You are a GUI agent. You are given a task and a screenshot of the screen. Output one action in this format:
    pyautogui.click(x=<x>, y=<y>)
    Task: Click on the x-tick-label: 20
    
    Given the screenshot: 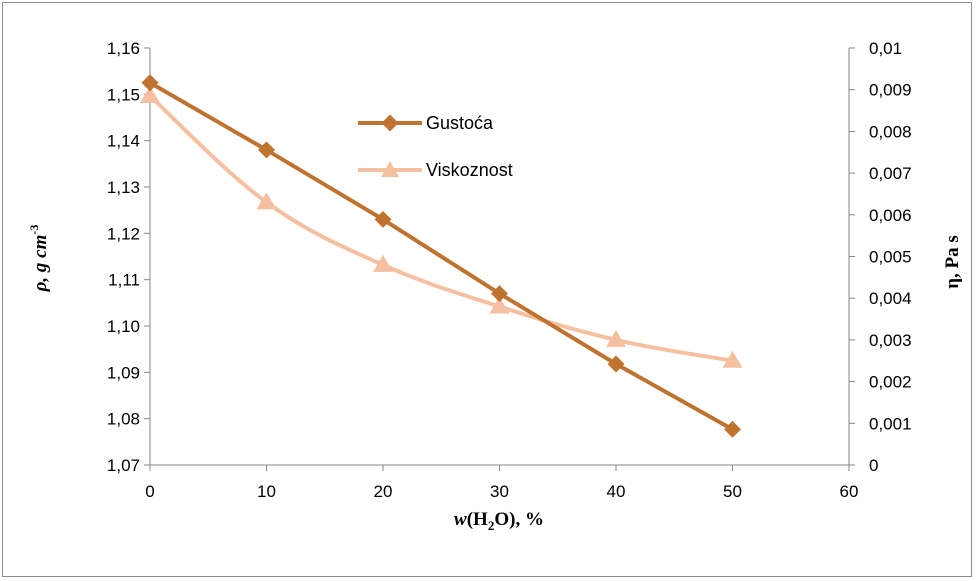 What is the action you would take?
    pyautogui.click(x=383, y=491)
    